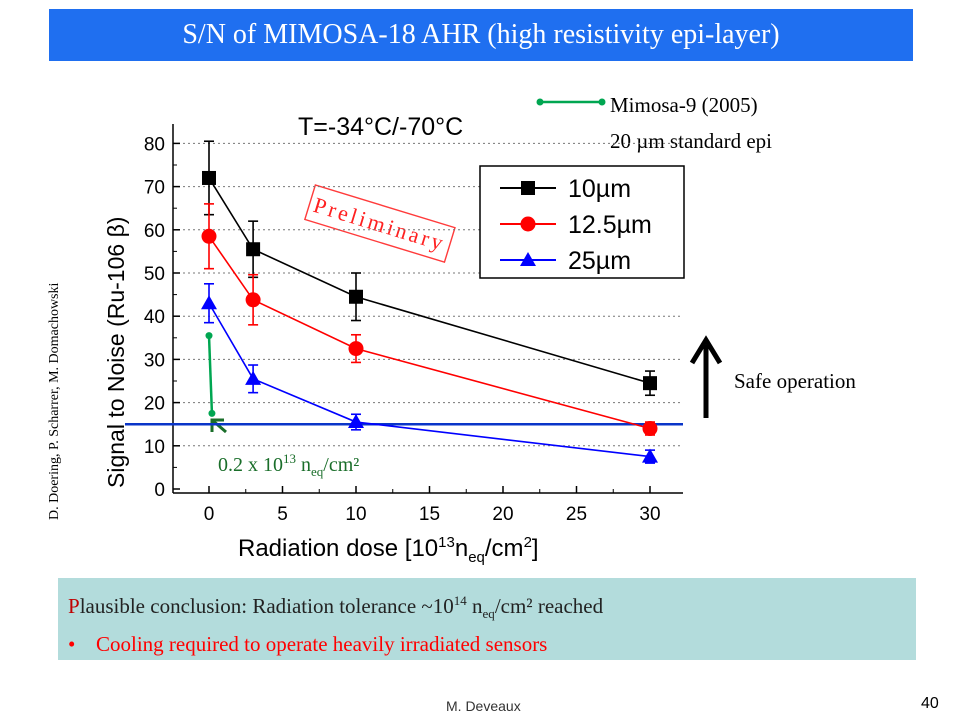  I want to click on y-tick-label: 10, so click(154, 447).